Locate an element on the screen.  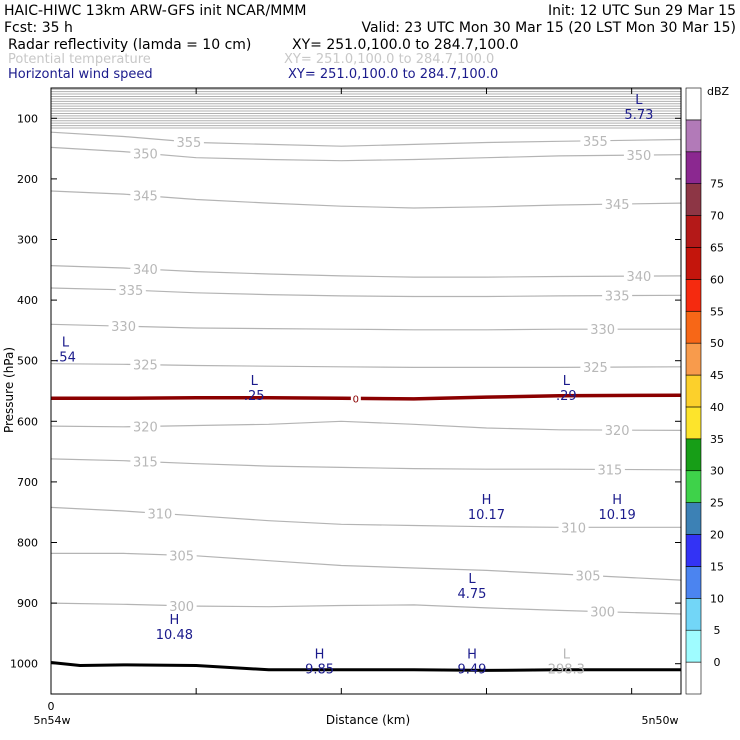
colorbar-label-0: 0 is located at coordinates (717, 662).